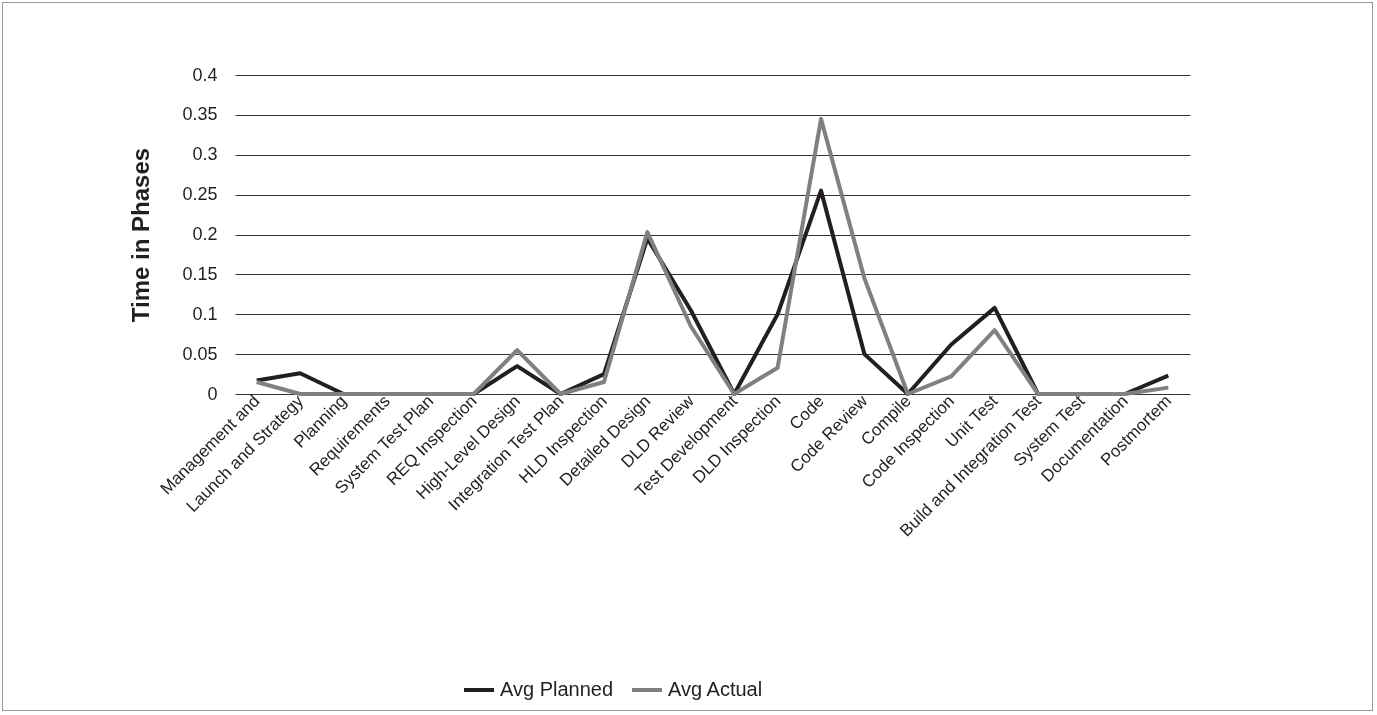 The width and height of the screenshot is (1377, 715). I want to click on y-tick-label: 0.2, so click(205, 234).